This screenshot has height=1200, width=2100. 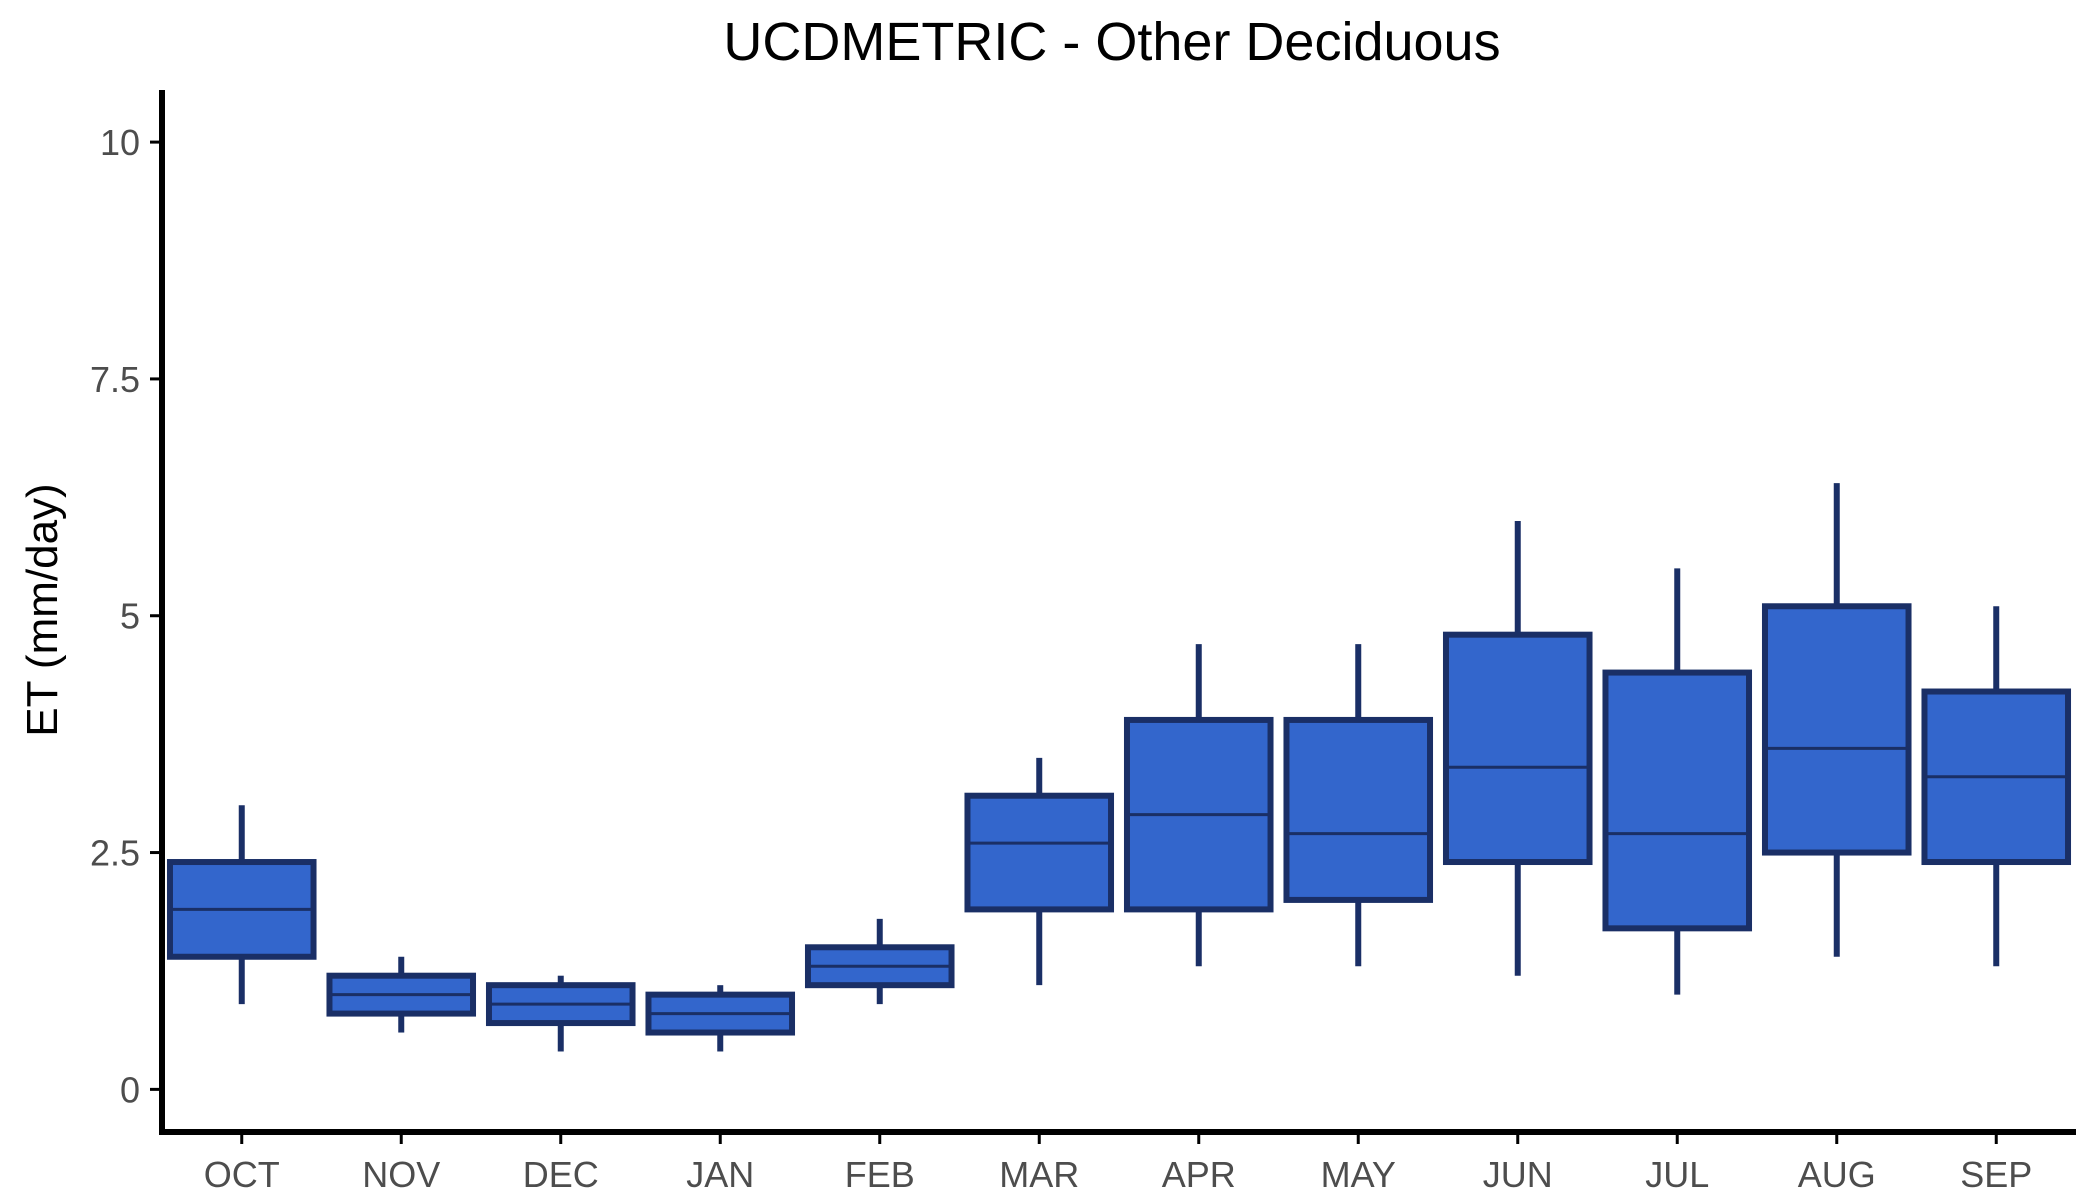 I want to click on y-axis-label: ET (mm/day), so click(x=42, y=609).